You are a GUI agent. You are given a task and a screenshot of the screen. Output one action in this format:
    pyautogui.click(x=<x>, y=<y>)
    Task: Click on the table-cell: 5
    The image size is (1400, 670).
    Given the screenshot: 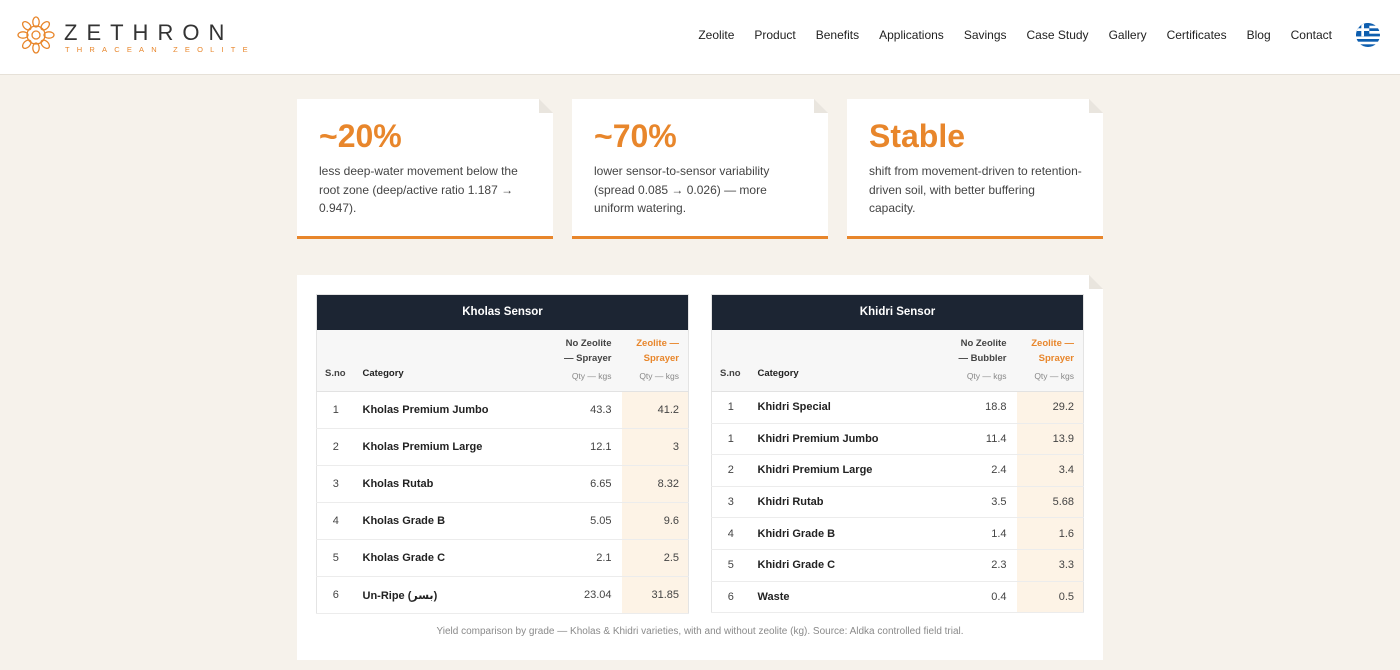 What is the action you would take?
    pyautogui.click(x=335, y=558)
    